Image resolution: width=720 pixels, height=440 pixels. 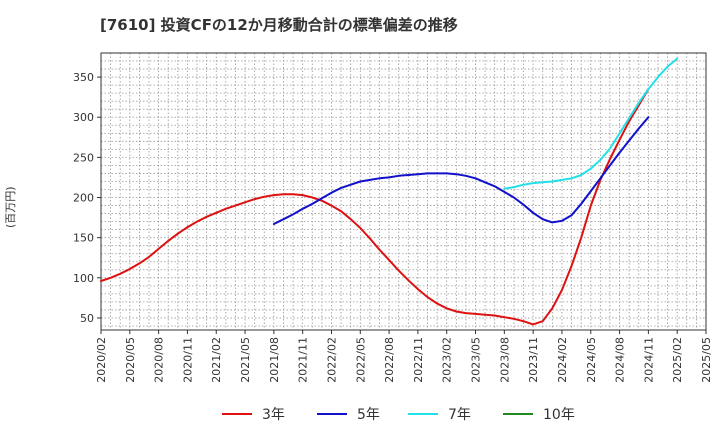 What do you see at coordinates (159, 360) in the screenshot?
I see `x-tick-label: 2020/08` at bounding box center [159, 360].